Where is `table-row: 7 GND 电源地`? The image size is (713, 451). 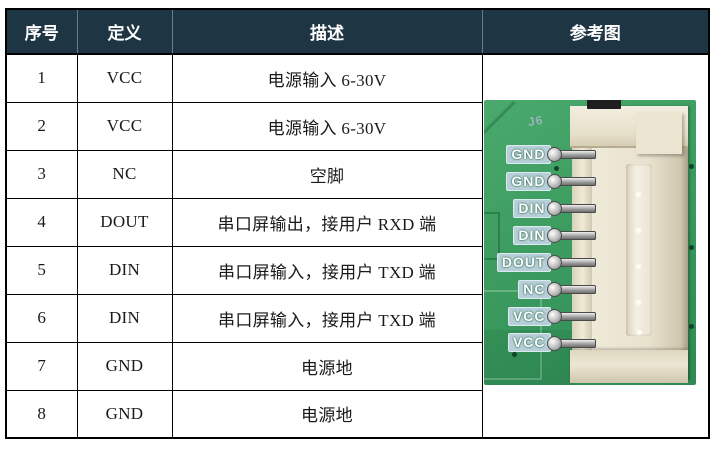
table-row: 7 GND 电源地 is located at coordinates (357, 366).